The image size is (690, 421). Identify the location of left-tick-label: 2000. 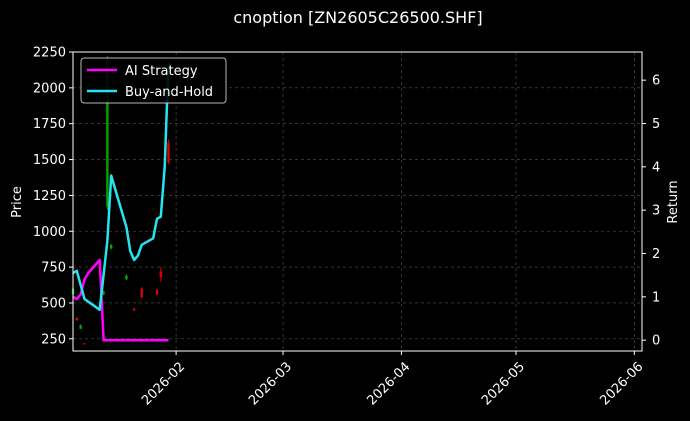
(49, 88).